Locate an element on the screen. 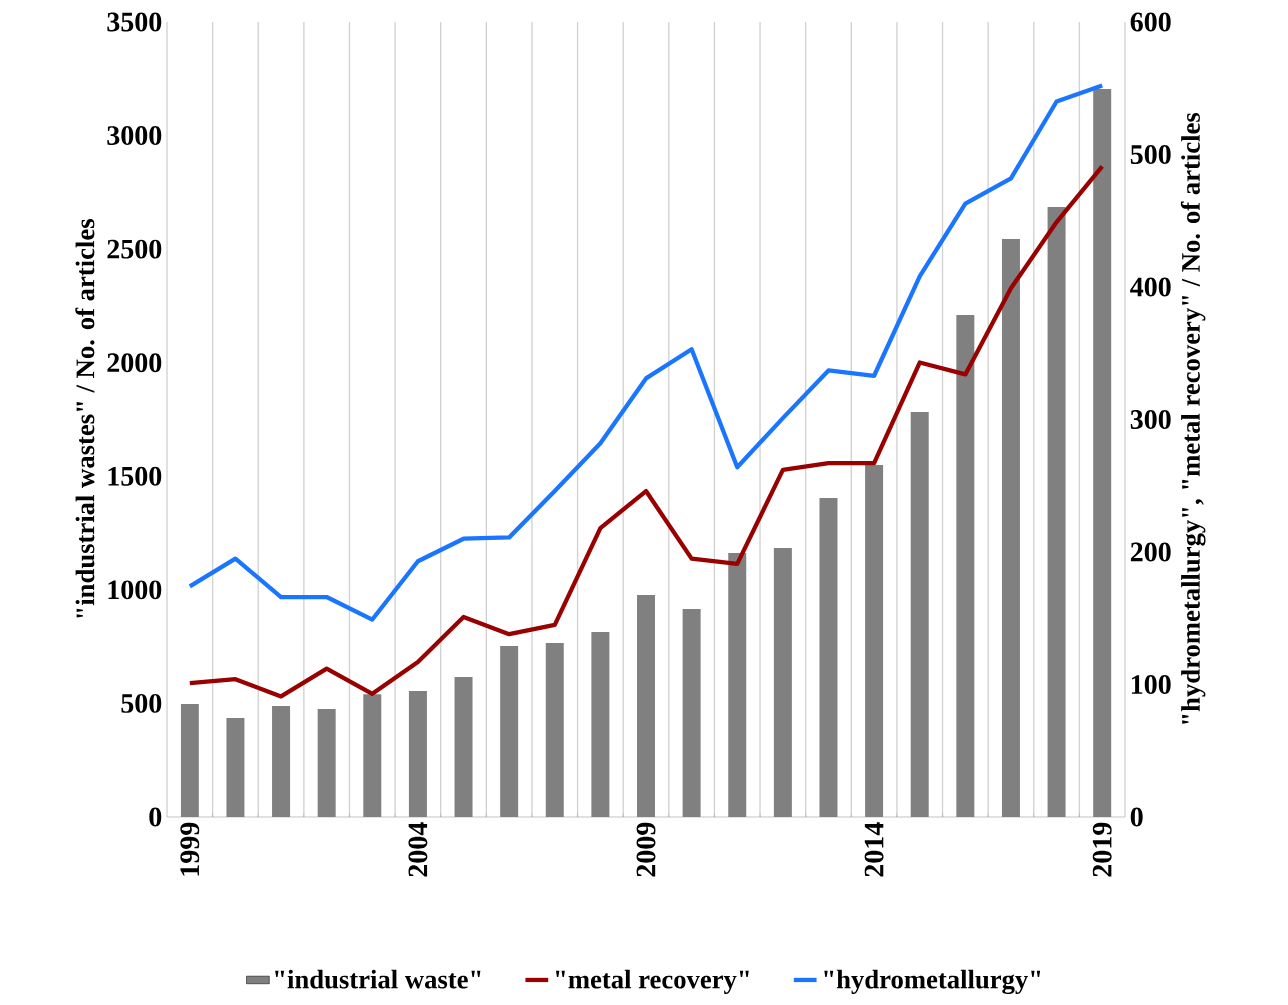 Image resolution: width=1288 pixels, height=1005 pixels. y-tick-label: 2000 is located at coordinates (134, 363).